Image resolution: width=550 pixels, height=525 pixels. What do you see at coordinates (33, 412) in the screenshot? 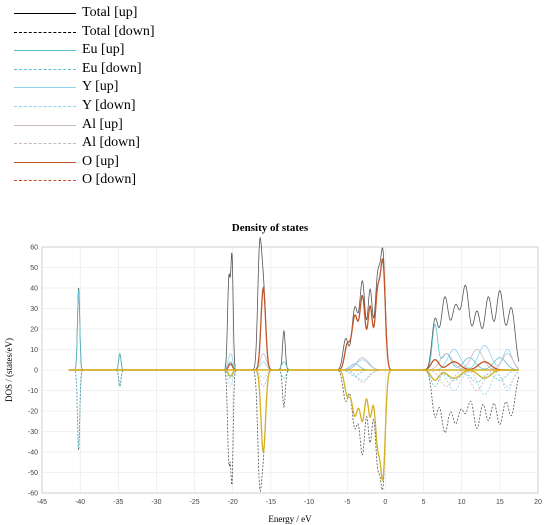
I see `y-tick-label: -20` at bounding box center [33, 412].